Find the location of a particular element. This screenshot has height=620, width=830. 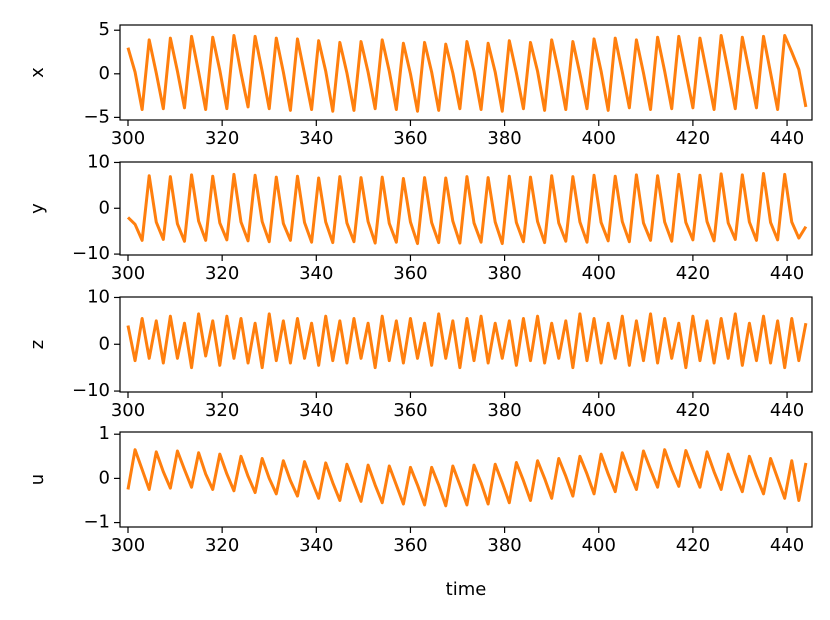

x-axis-label: time is located at coordinates (466, 589).